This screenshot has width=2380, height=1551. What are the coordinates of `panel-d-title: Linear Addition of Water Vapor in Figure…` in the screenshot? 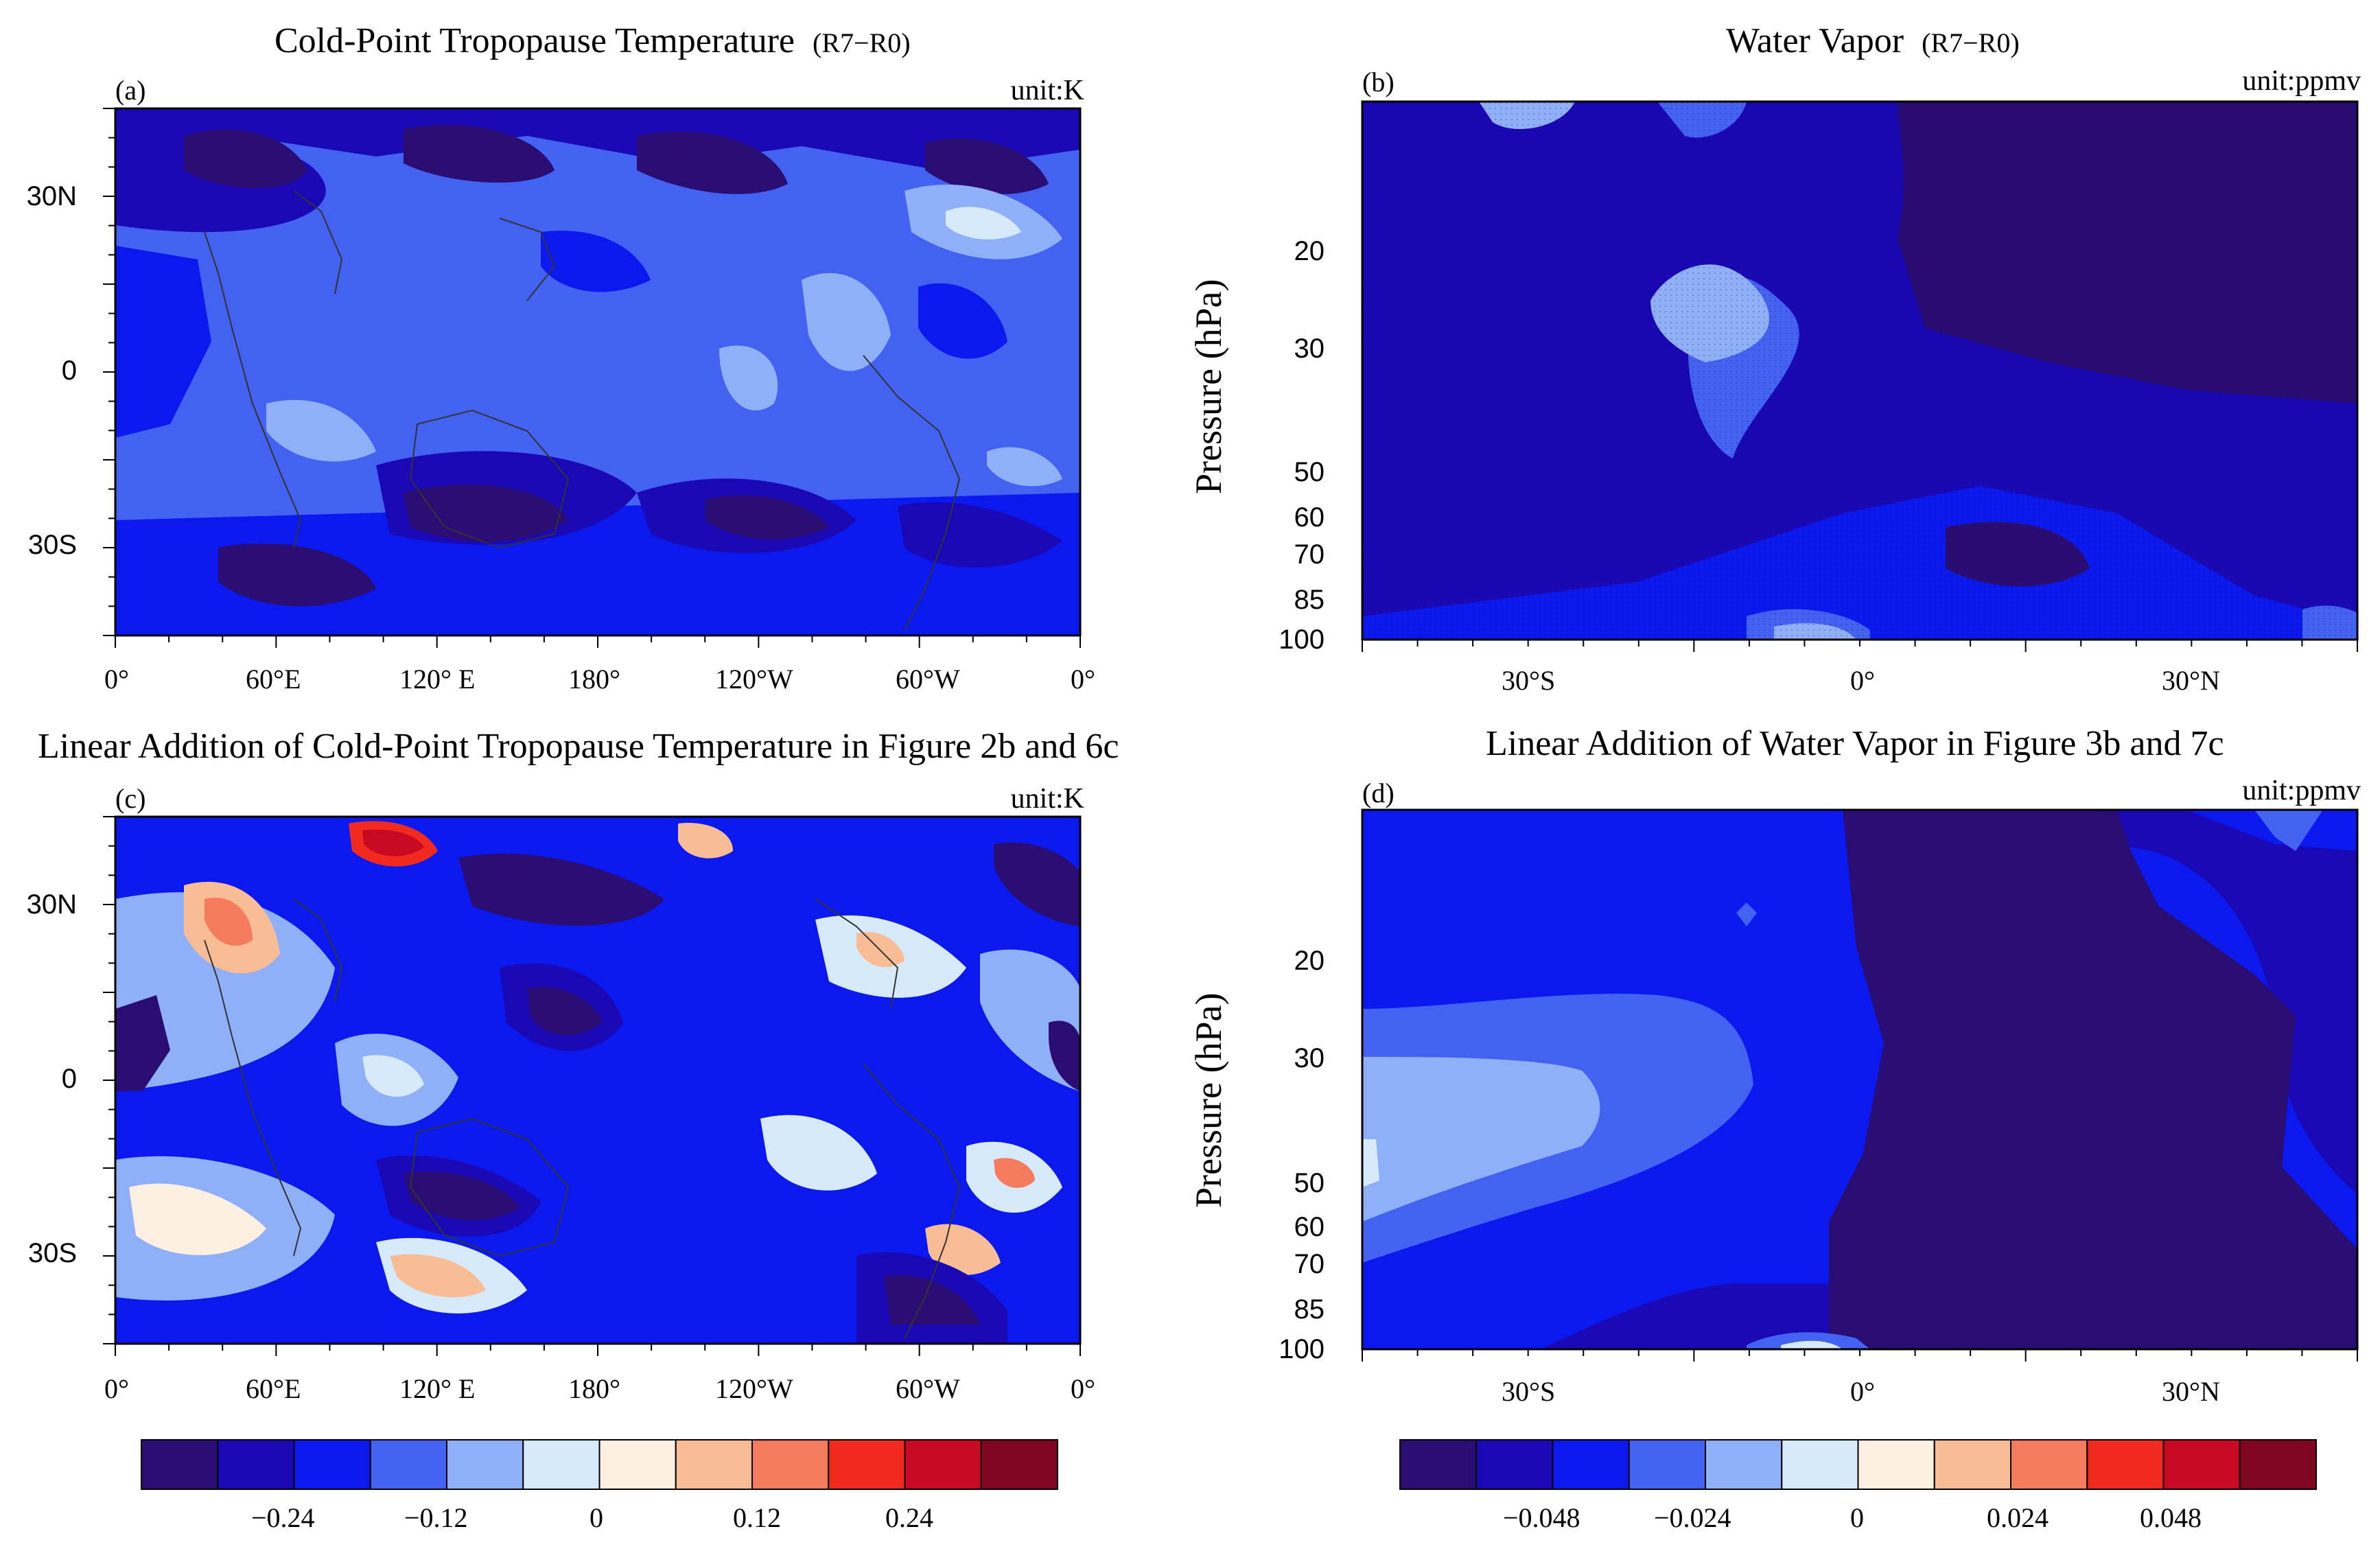 It's located at (1855, 743).